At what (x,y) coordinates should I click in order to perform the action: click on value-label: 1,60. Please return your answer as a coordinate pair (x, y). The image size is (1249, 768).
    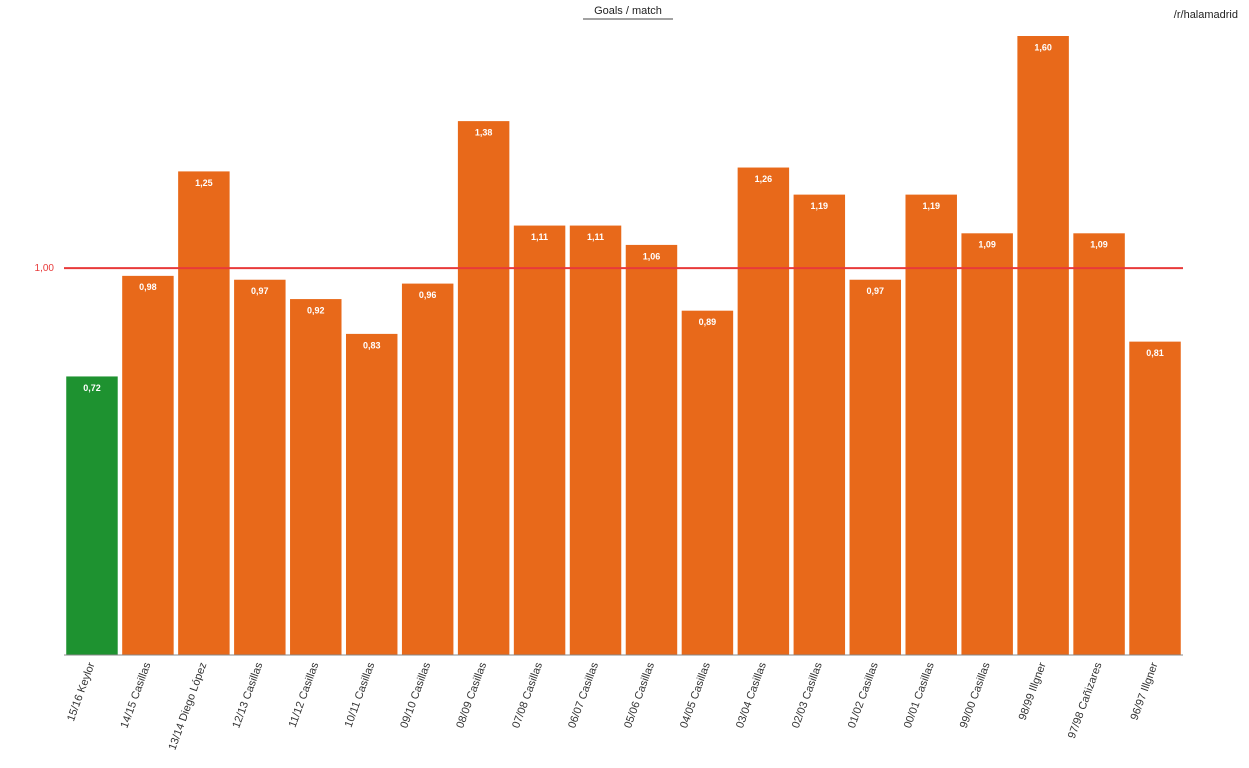
    Looking at the image, I should click on (1043, 47).